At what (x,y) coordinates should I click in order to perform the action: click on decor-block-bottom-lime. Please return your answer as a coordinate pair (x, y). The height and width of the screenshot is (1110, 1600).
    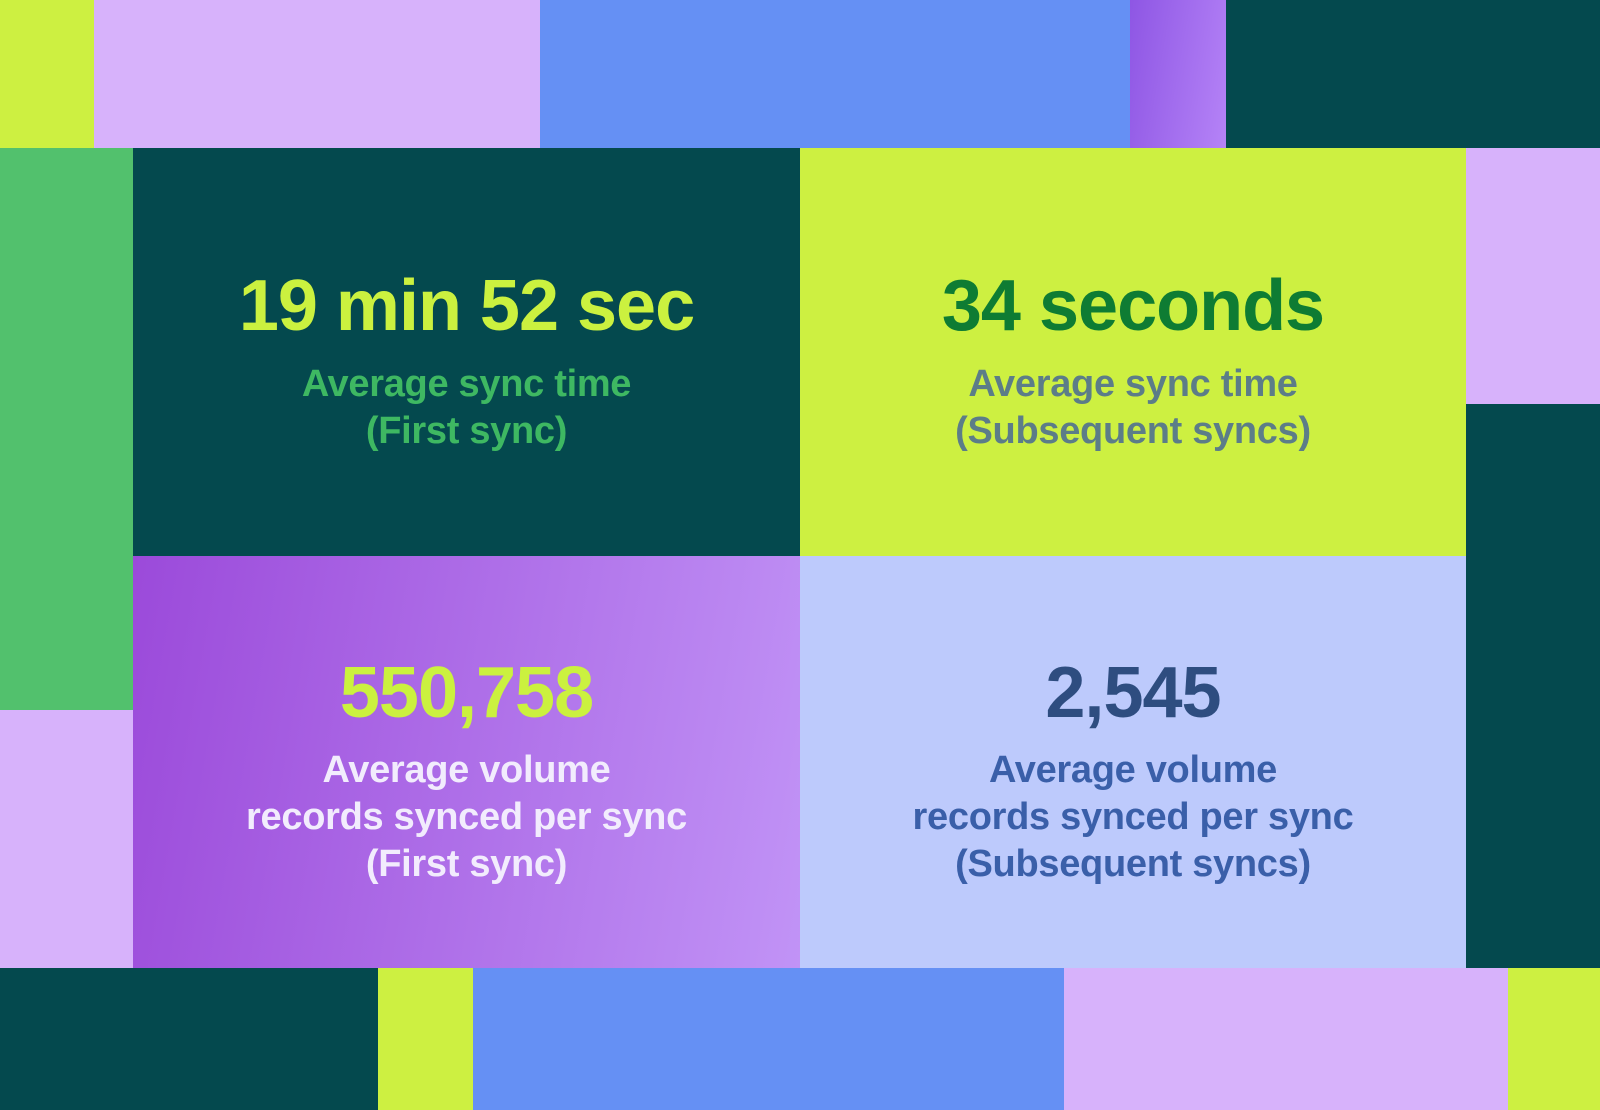
    Looking at the image, I should click on (425, 1039).